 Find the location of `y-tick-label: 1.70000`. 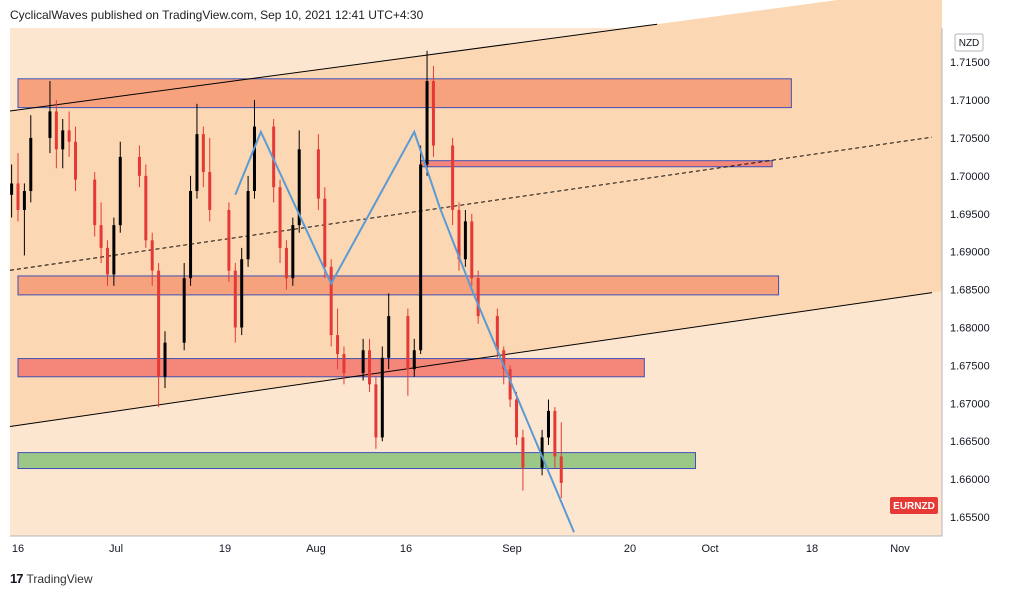

y-tick-label: 1.70000 is located at coordinates (970, 177).